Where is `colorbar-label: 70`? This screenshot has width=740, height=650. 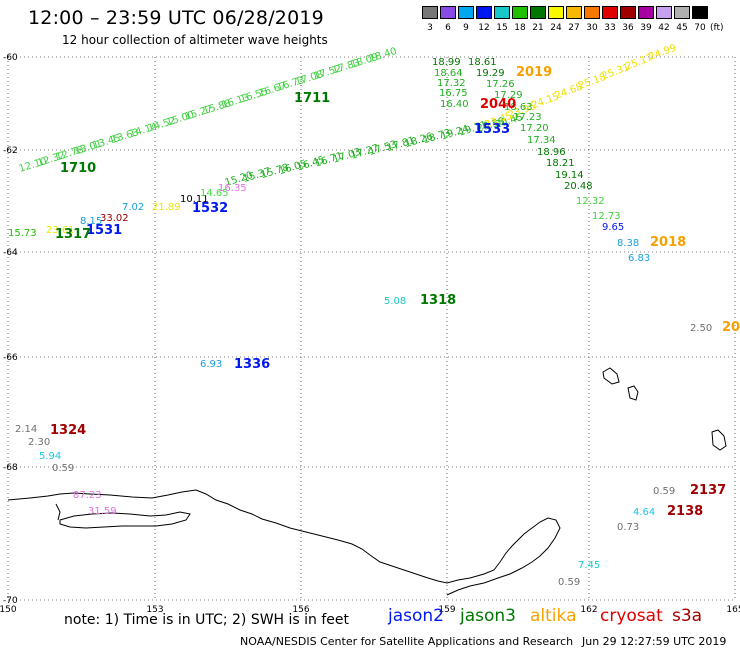
colorbar-label: 70 is located at coordinates (700, 28).